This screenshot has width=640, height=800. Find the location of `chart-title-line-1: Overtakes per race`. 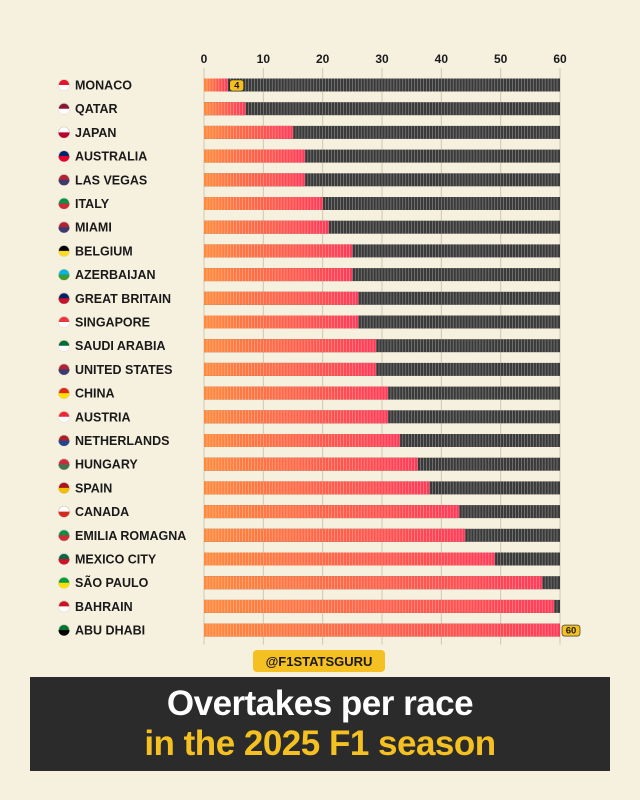

chart-title-line-1: Overtakes per race is located at coordinates (320, 703).